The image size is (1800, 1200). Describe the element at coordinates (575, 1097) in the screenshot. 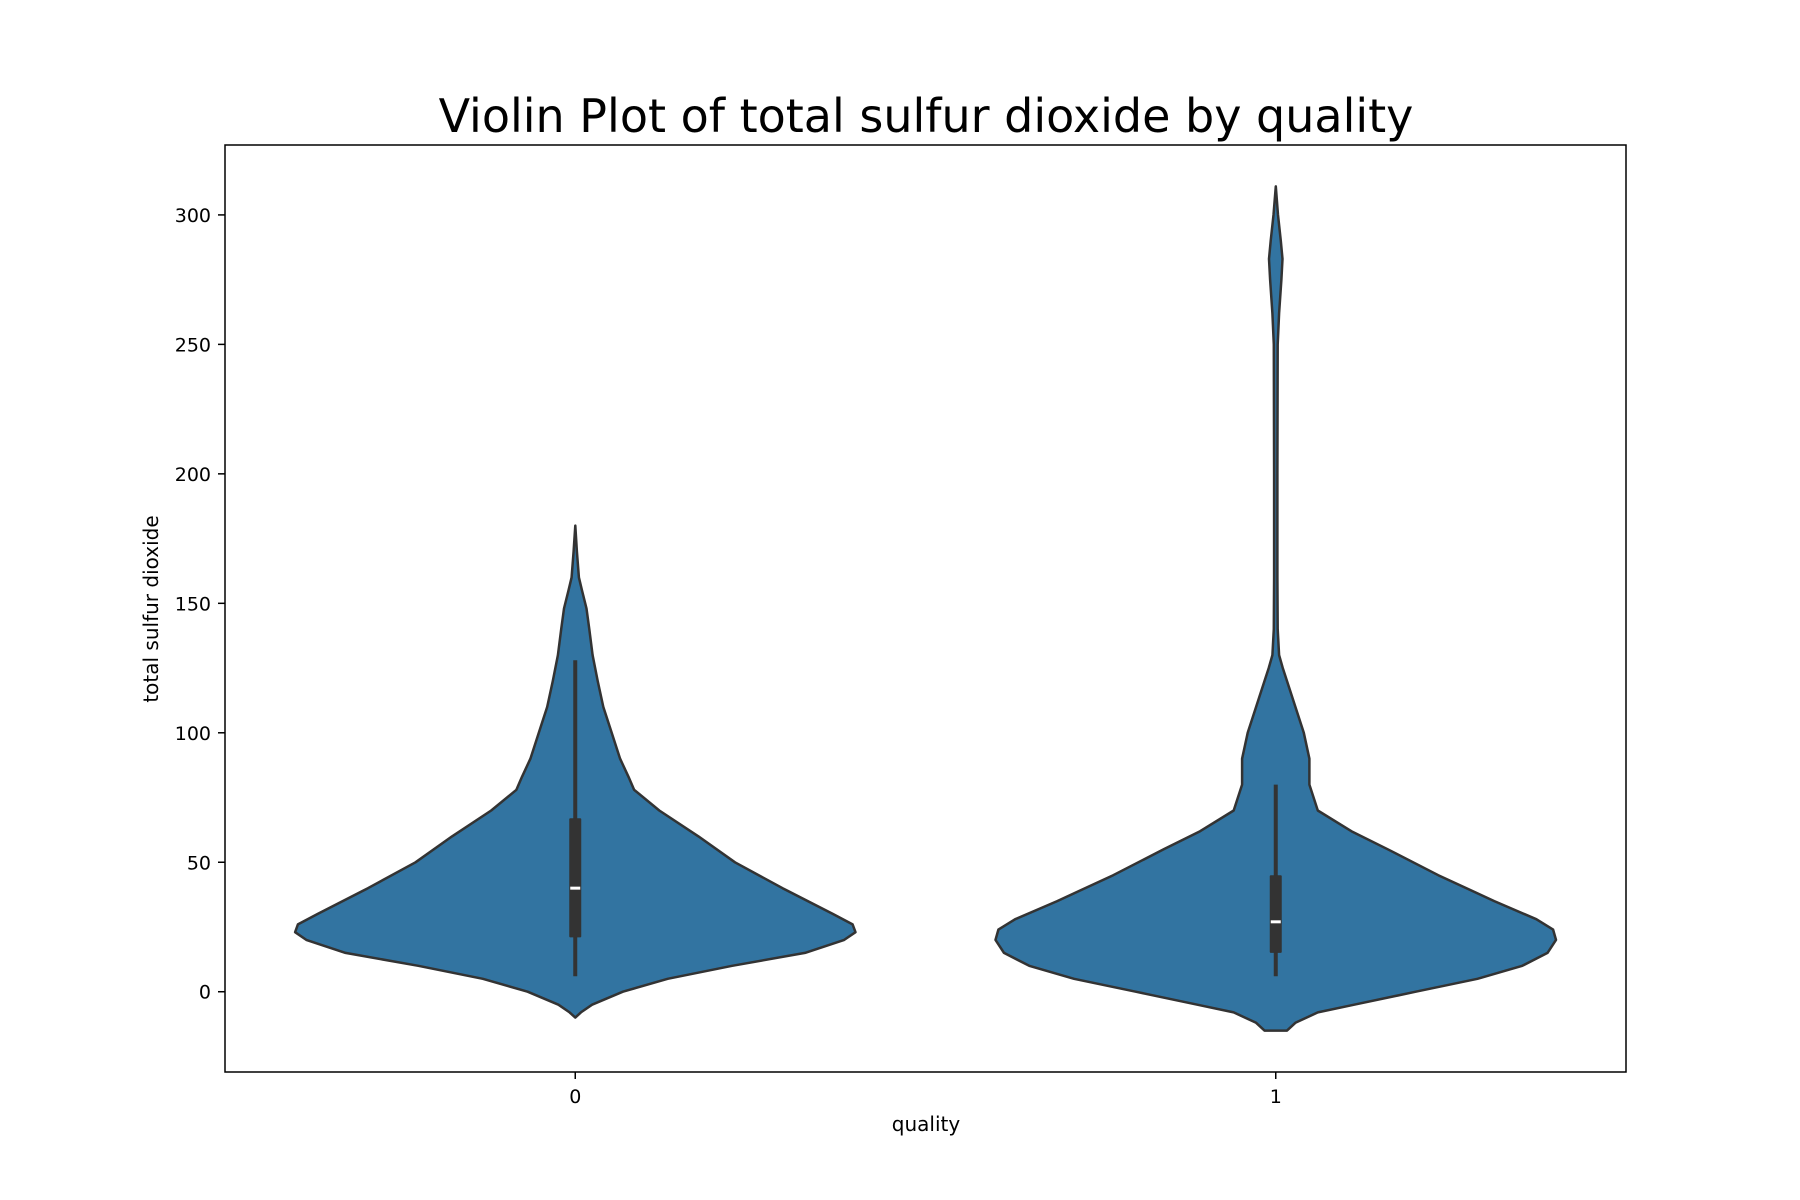

I see `x-tick-label: 0` at that location.